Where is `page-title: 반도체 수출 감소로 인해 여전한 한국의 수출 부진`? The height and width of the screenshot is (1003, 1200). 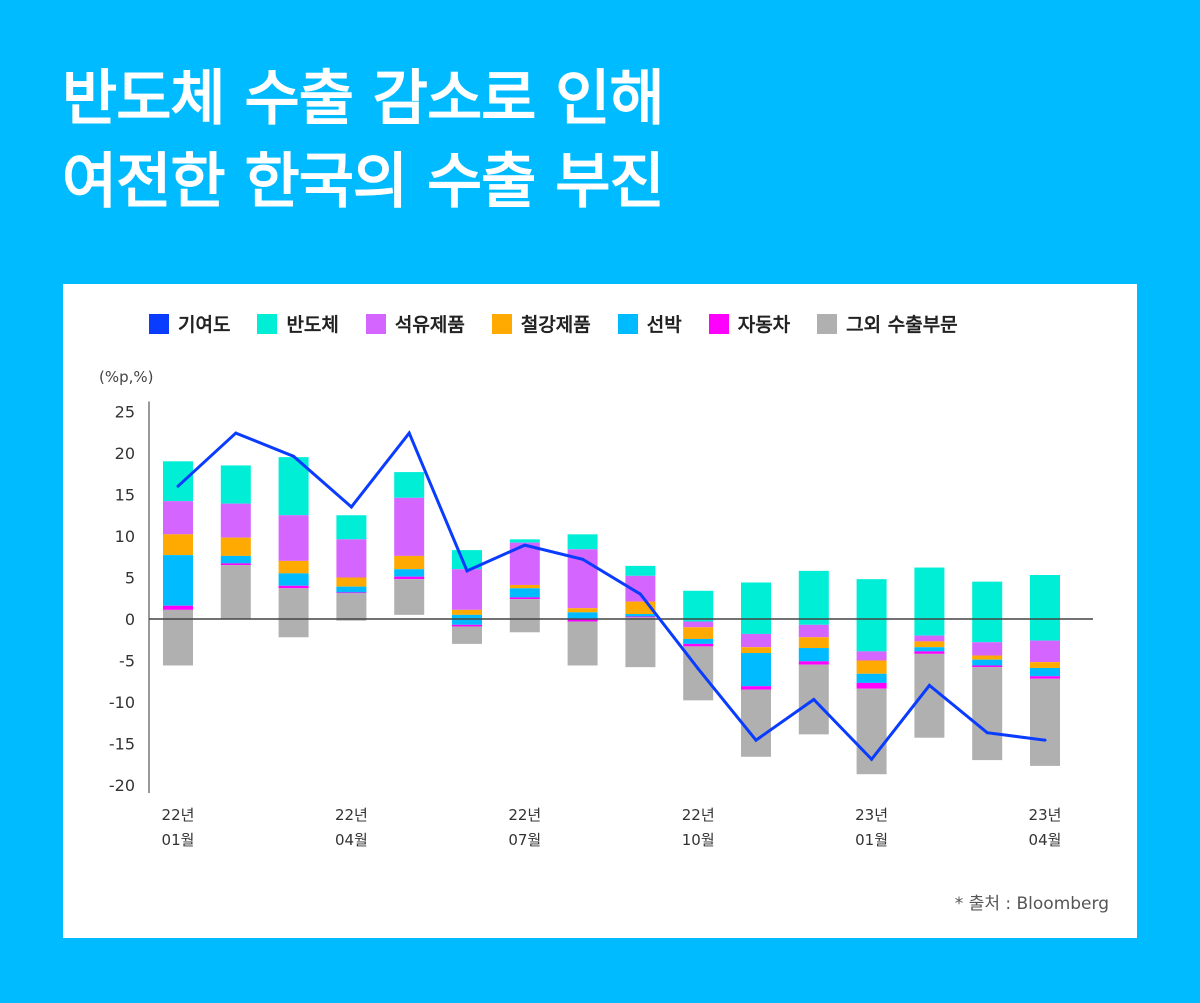
page-title: 반도체 수출 감소로 인해 여전한 한국의 수출 부진 is located at coordinates (363, 141).